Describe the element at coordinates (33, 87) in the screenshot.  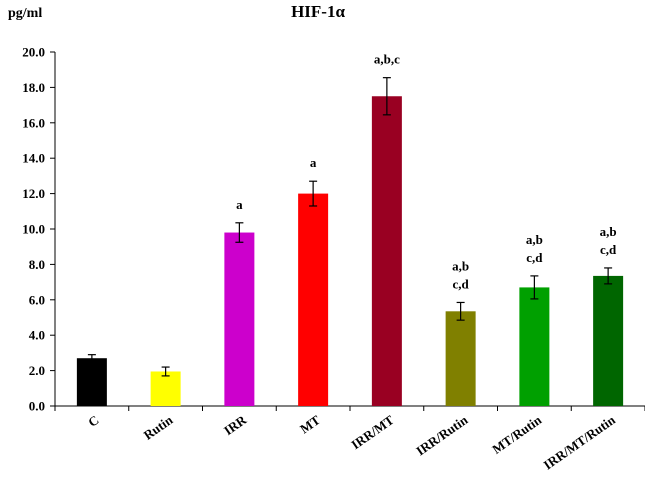
I see `y-tick-label: 18.0` at that location.